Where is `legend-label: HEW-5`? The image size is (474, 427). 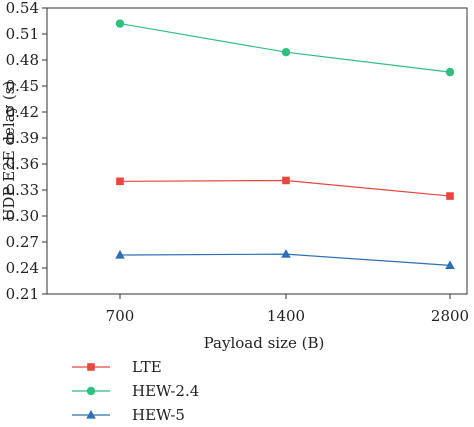 legend-label: HEW-5 is located at coordinates (158, 415).